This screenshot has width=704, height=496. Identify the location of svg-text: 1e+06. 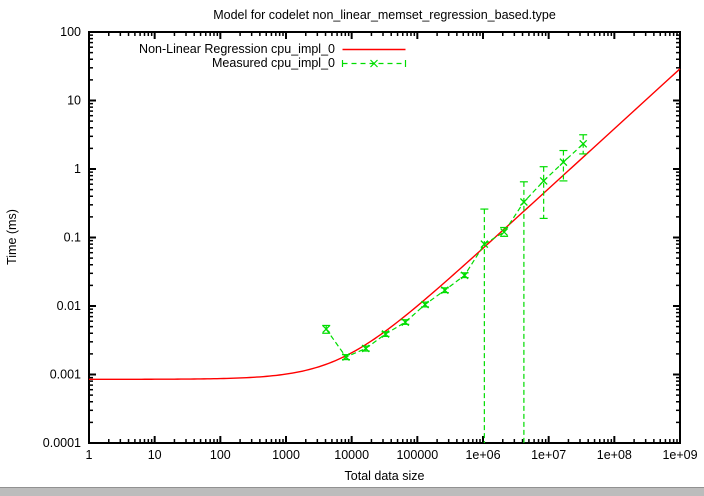
(482, 455).